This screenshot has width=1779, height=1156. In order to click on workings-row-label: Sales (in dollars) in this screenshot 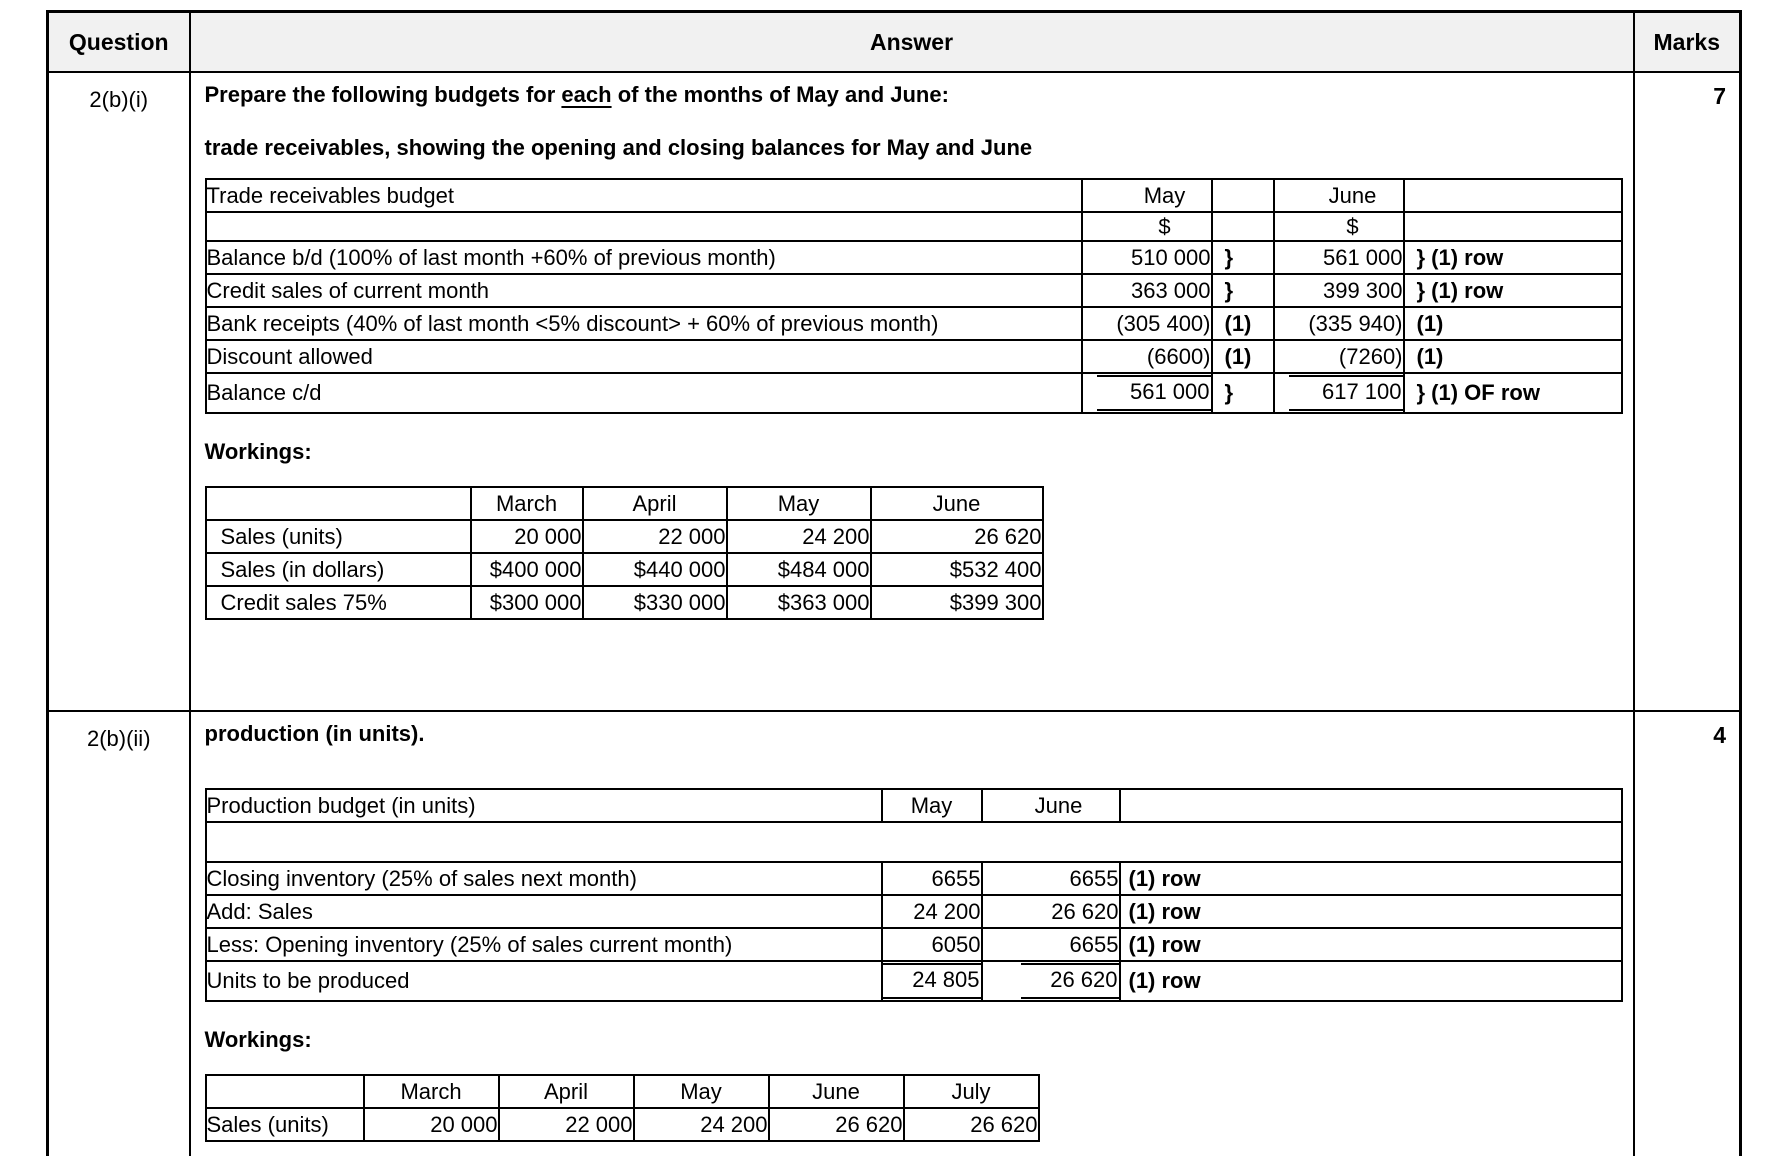, I will do `click(338, 569)`.